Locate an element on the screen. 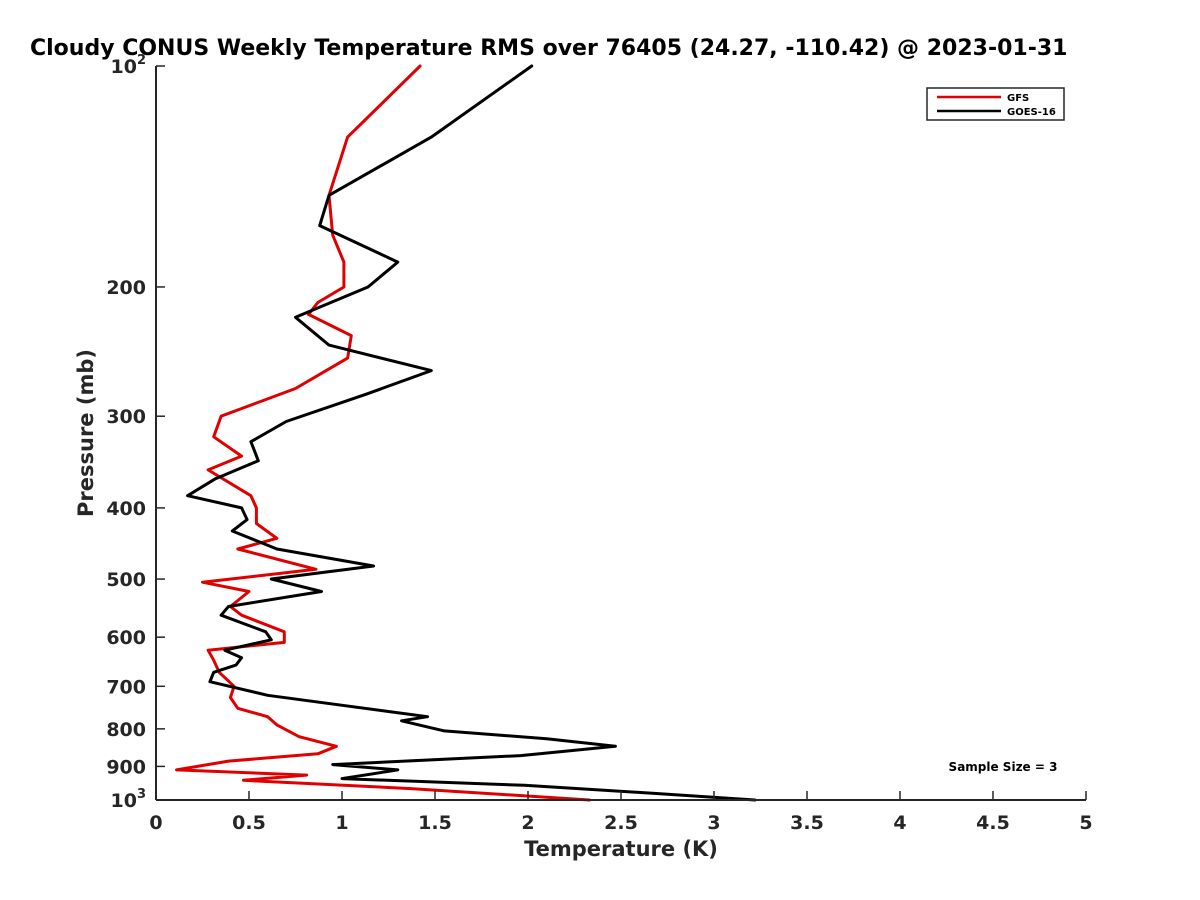  y-tick-label: 200 is located at coordinates (126, 288).